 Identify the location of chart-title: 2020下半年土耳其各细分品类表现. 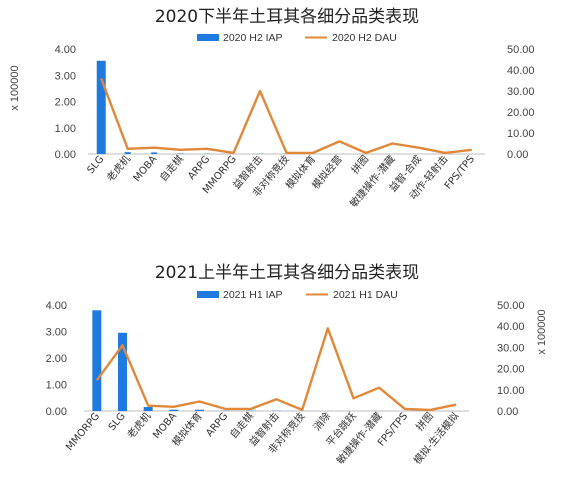
(287, 17).